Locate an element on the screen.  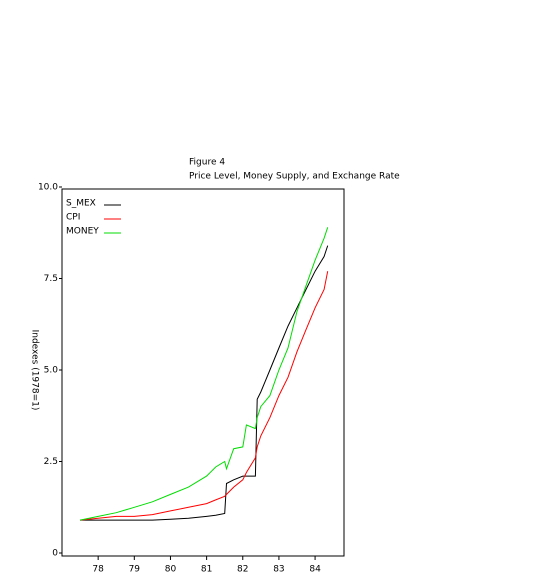
legend-label: CPI is located at coordinates (73, 218).